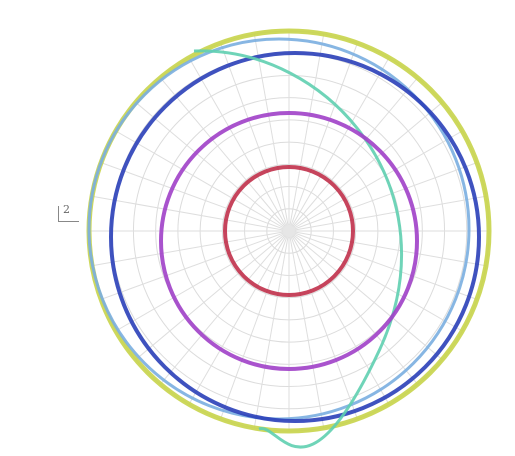 The image size is (515, 456). What do you see at coordinates (68, 221) in the screenshot?
I see `annotation-line` at bounding box center [68, 221].